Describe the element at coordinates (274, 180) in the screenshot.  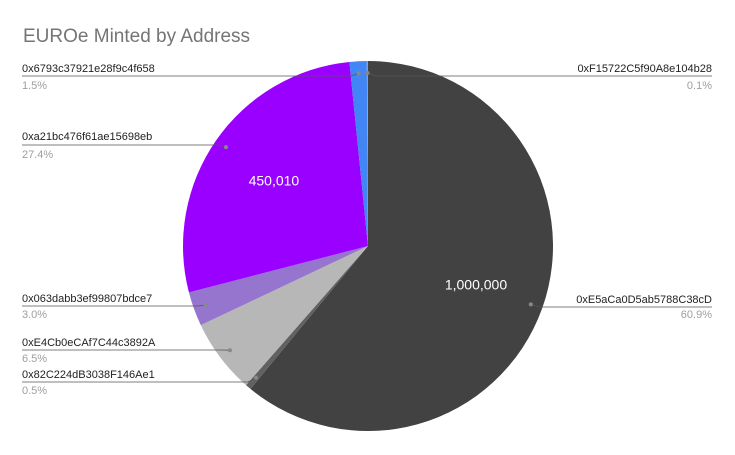
I see `slice-value-label: 450,010` at that location.